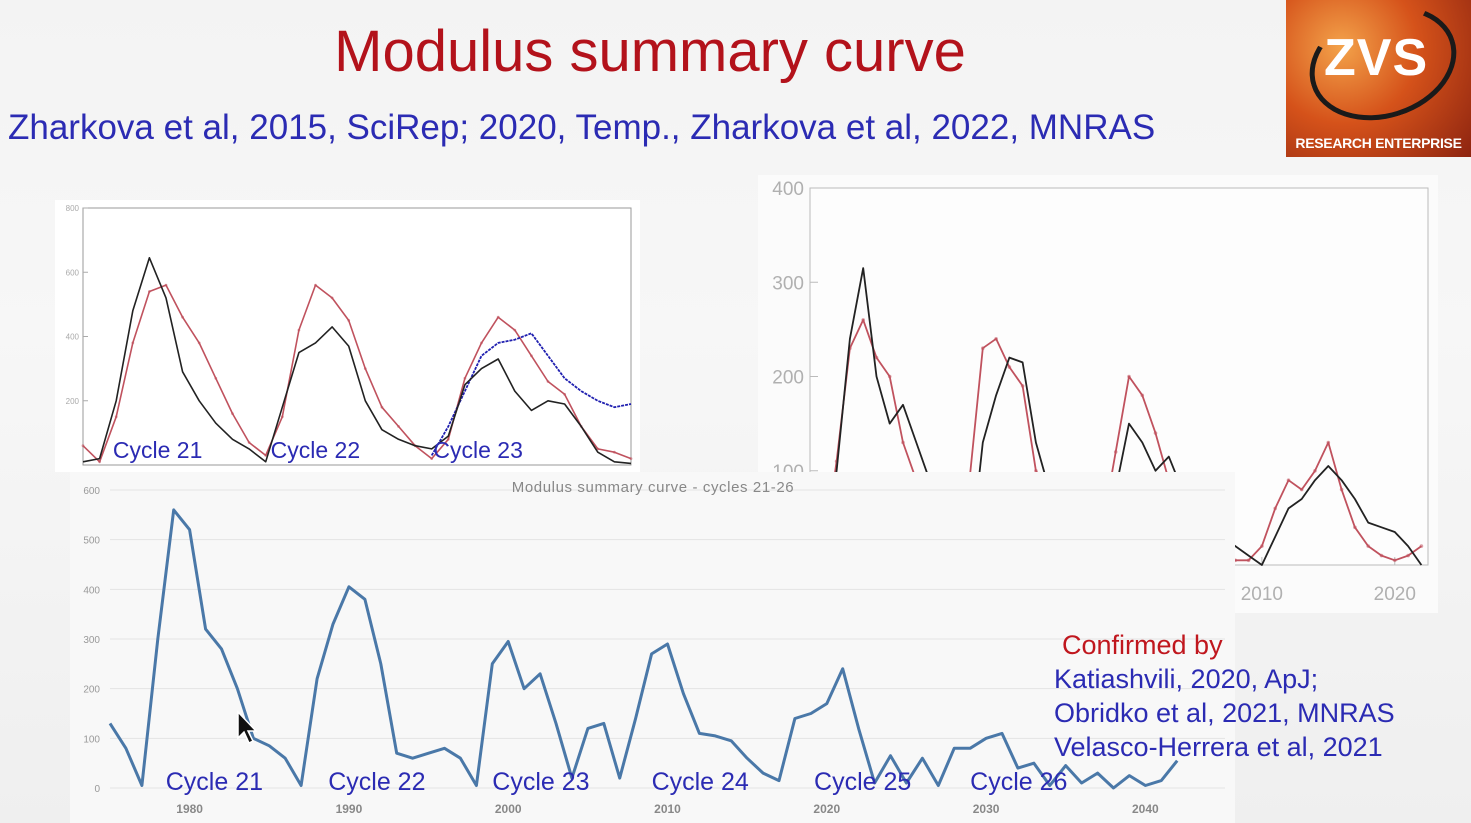 The height and width of the screenshot is (823, 1471). Describe the element at coordinates (653, 487) in the screenshot. I see `chart-title: Modulus summary curve - cycles 21-26` at that location.